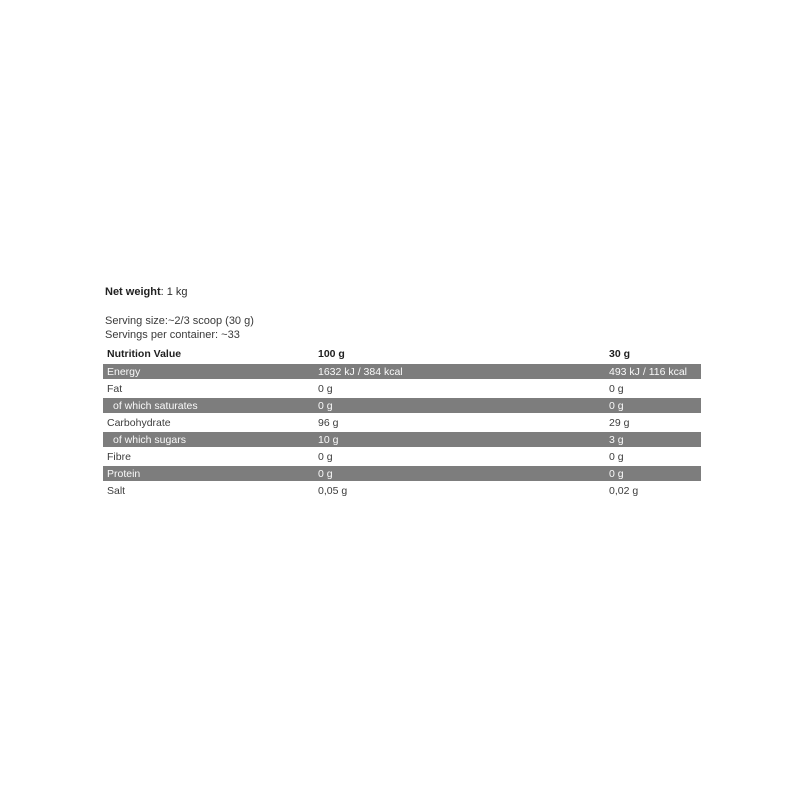  What do you see at coordinates (648, 371) in the screenshot?
I see `value-per-30g: 493 kJ / 116 kcal` at bounding box center [648, 371].